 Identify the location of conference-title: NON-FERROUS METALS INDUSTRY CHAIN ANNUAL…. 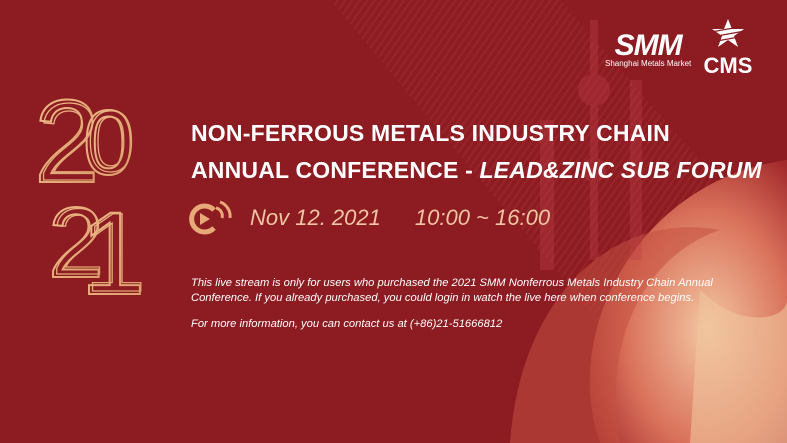
(476, 151).